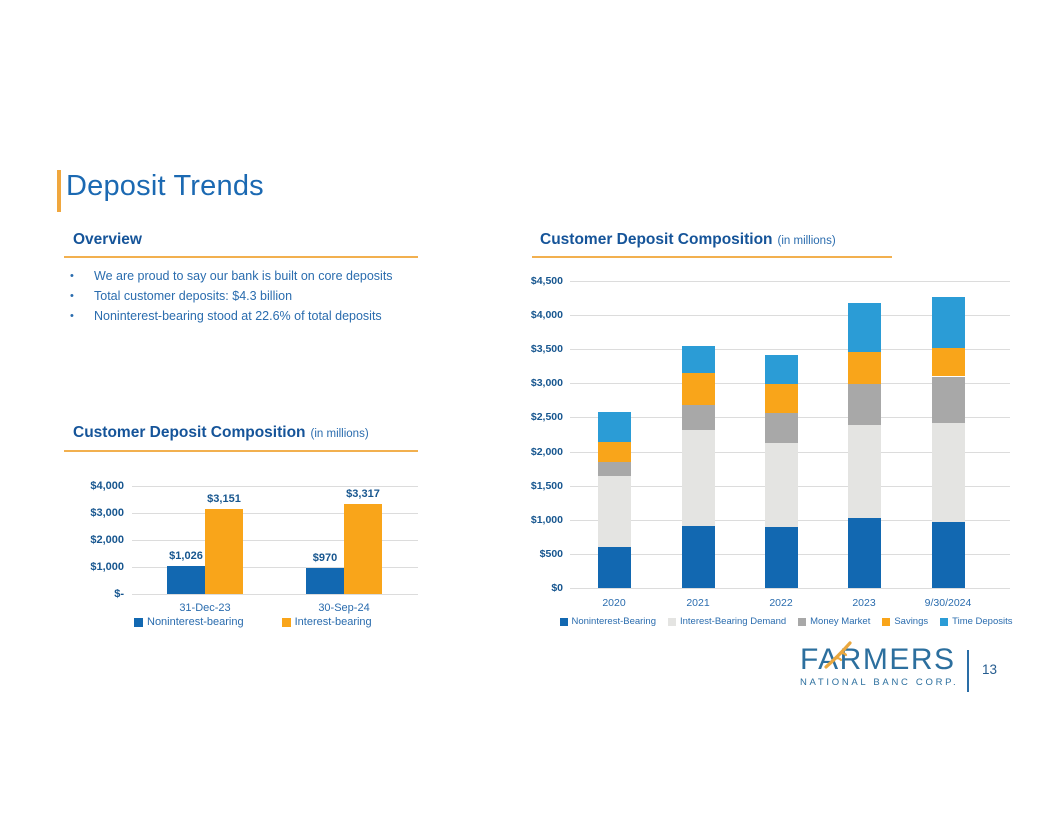  Describe the element at coordinates (363, 494) in the screenshot. I see `bar-value-label: $3,317` at that location.